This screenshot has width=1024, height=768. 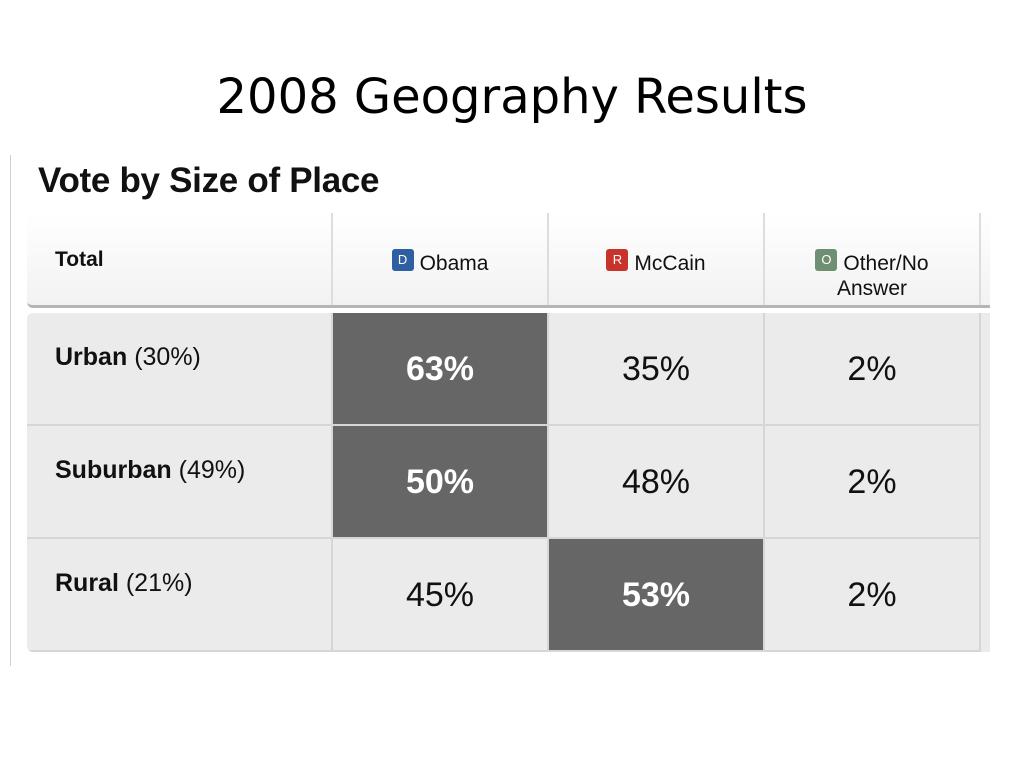 I want to click on value-cell: 45%, so click(x=441, y=595).